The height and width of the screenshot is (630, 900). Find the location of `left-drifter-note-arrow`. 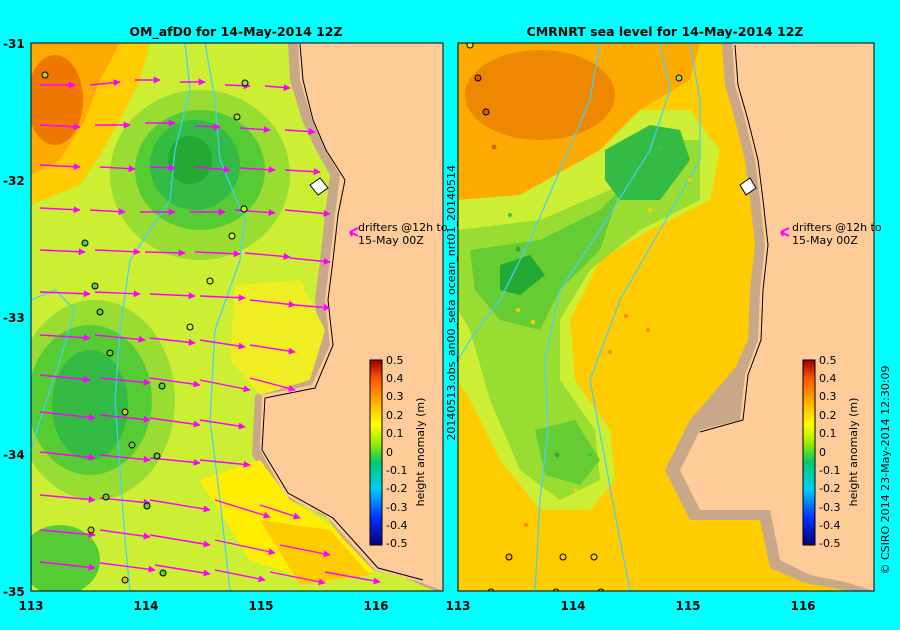

left-drifter-note-arrow is located at coordinates (354, 232).